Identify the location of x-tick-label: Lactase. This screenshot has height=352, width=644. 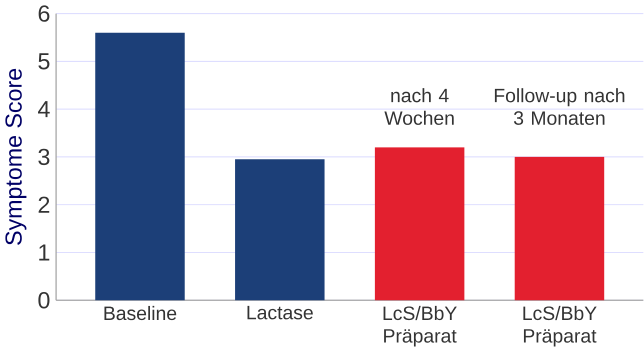
(280, 313).